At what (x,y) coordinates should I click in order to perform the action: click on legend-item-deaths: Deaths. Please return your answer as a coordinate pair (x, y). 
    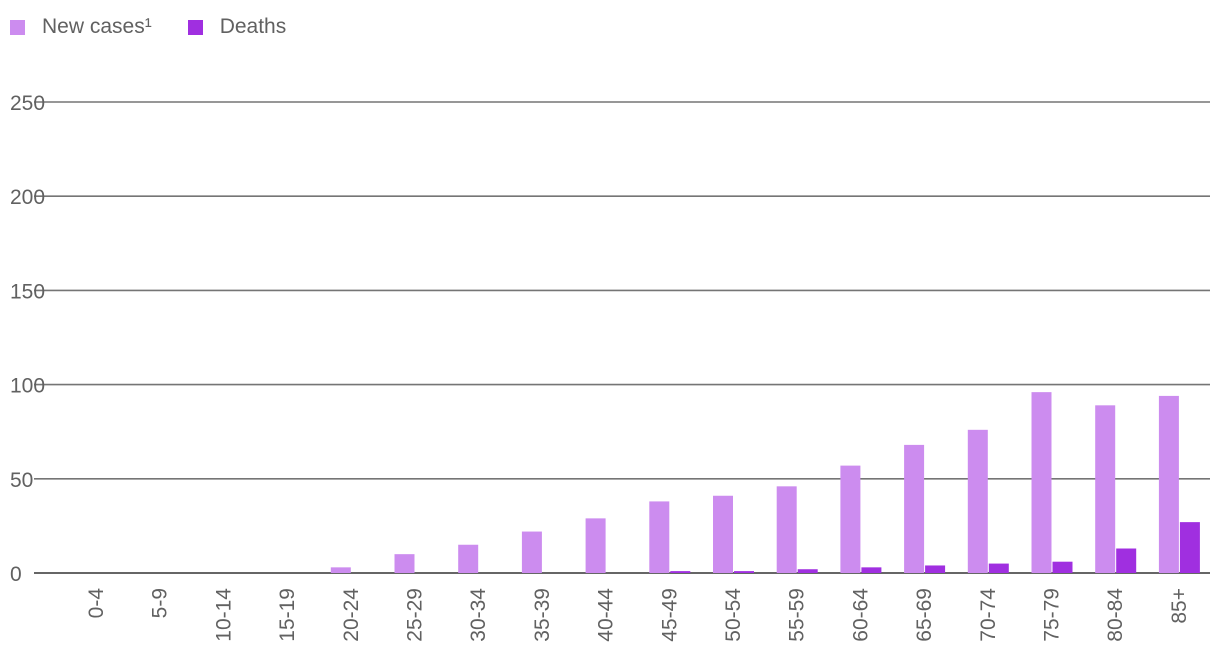
    Looking at the image, I should click on (237, 27).